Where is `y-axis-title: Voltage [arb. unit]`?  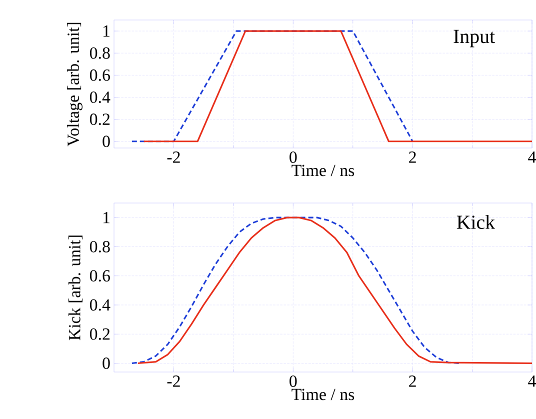
y-axis-title: Voltage [arb. unit] is located at coordinates (74, 84).